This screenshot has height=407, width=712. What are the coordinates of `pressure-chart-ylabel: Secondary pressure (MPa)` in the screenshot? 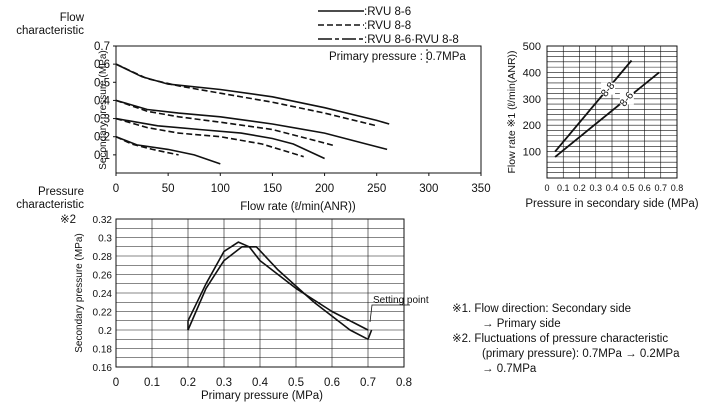 It's located at (79, 293).